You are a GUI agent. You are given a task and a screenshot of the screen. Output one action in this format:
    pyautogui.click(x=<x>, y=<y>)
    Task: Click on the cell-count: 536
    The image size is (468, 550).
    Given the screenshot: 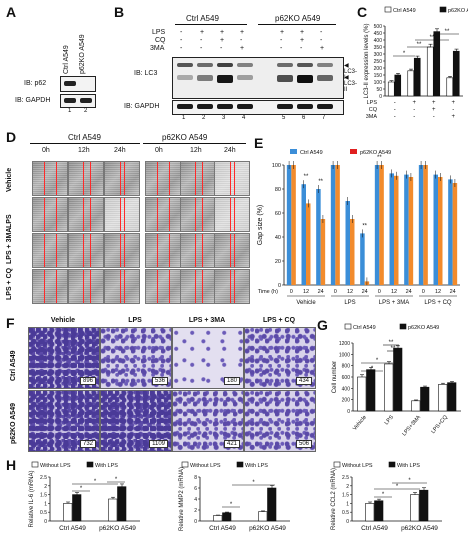 What is the action you would take?
    pyautogui.click(x=159, y=381)
    